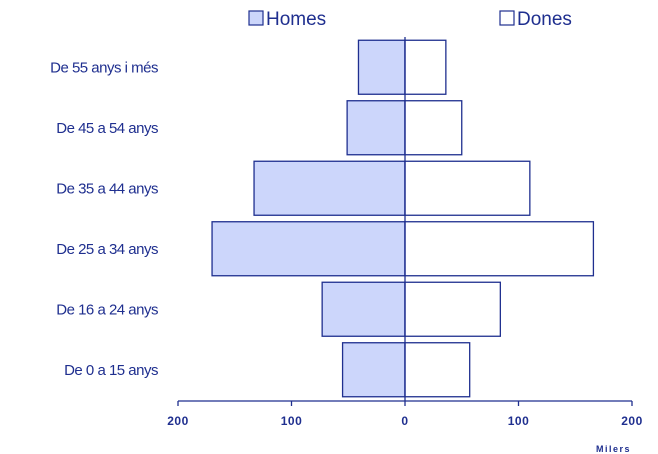  What do you see at coordinates (544, 19) in the screenshot?
I see `legend-label-dones: Dones` at bounding box center [544, 19].